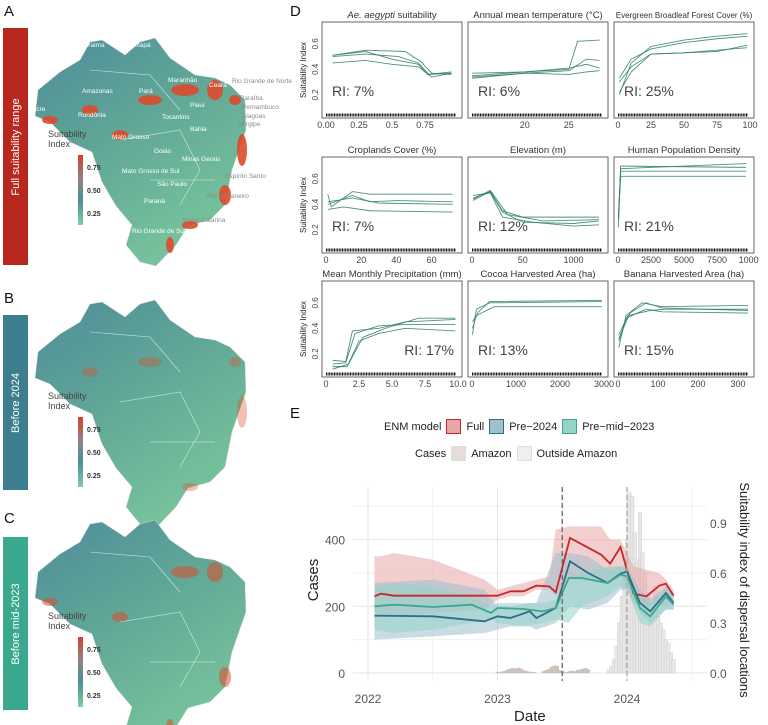 The height and width of the screenshot is (725, 768). What do you see at coordinates (152, 137) in the screenshot?
I see `state-borders` at bounding box center [152, 137].